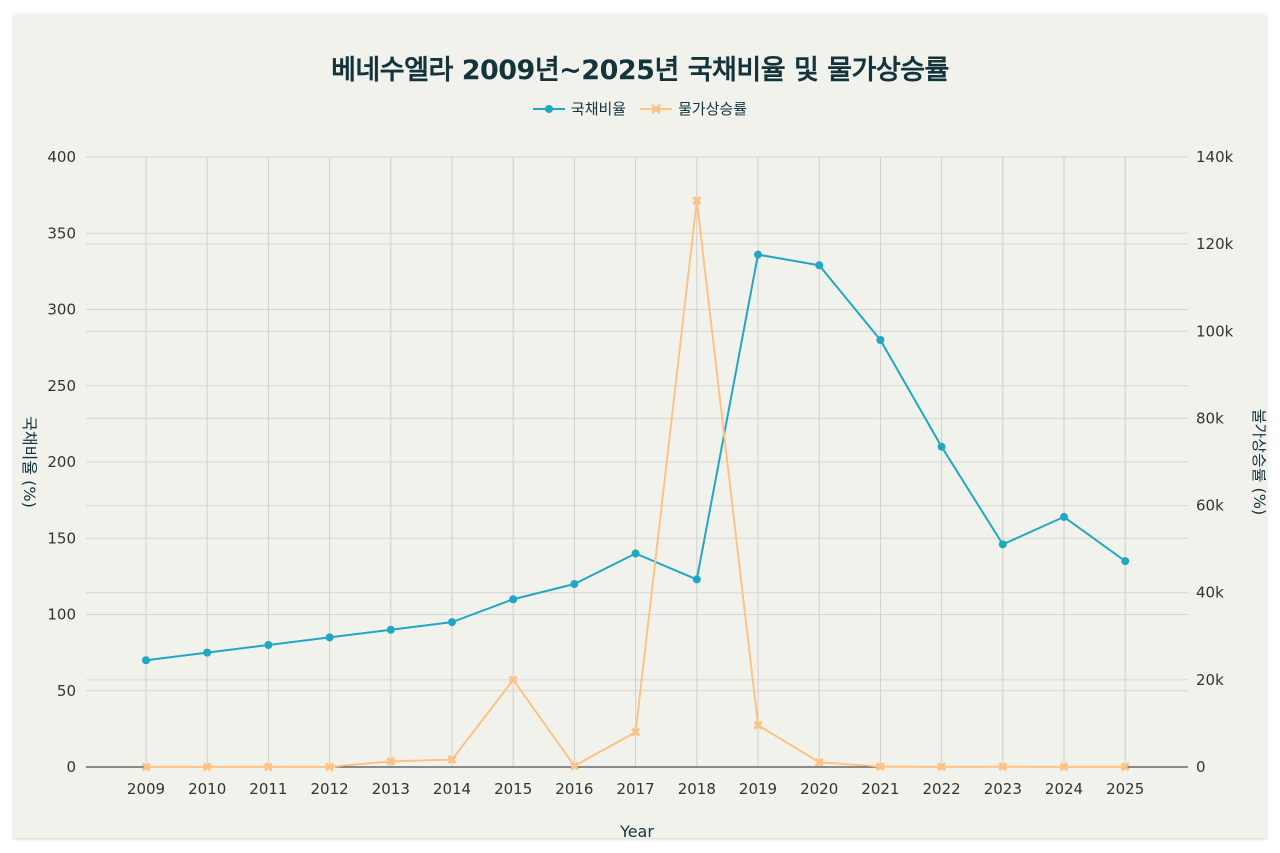 This screenshot has height=853, width=1280. What do you see at coordinates (1210, 680) in the screenshot?
I see `y-right-tick-label: 20k` at bounding box center [1210, 680].